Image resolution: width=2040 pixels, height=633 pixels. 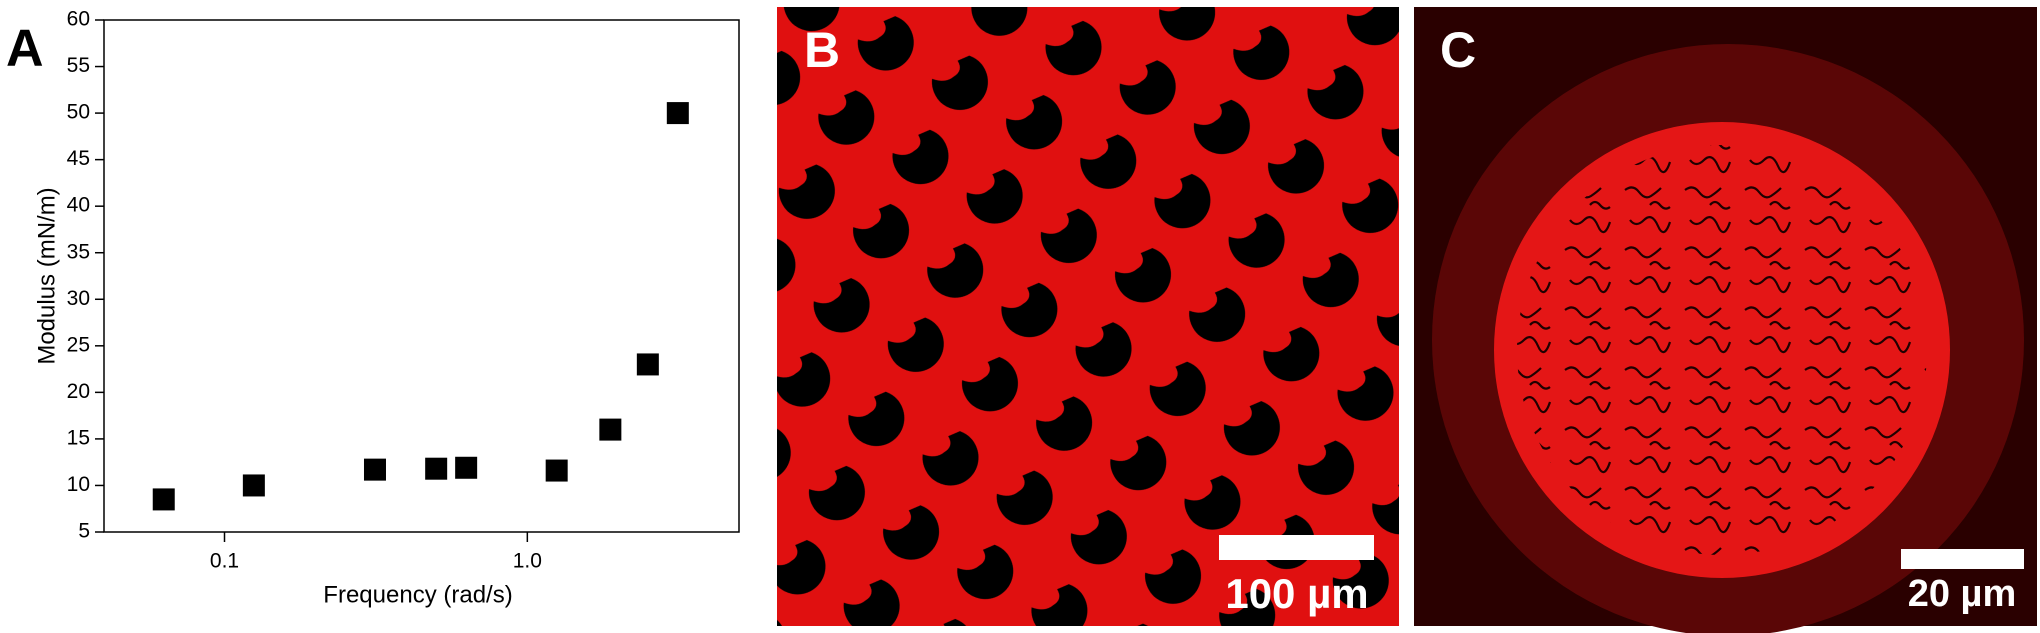 What do you see at coordinates (1458, 50) in the screenshot?
I see `panel-label: C` at bounding box center [1458, 50].